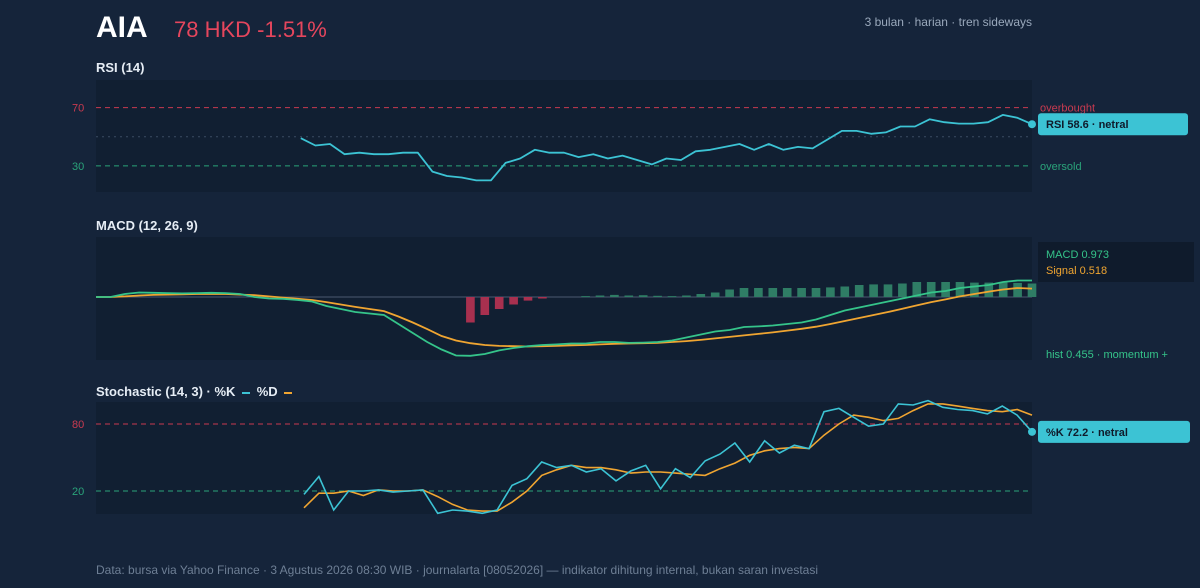 This screenshot has width=1200, height=588. Describe the element at coordinates (166, 391) in the screenshot. I see `stoch-title-text: Stochastic (14, 3) · %K` at that location.